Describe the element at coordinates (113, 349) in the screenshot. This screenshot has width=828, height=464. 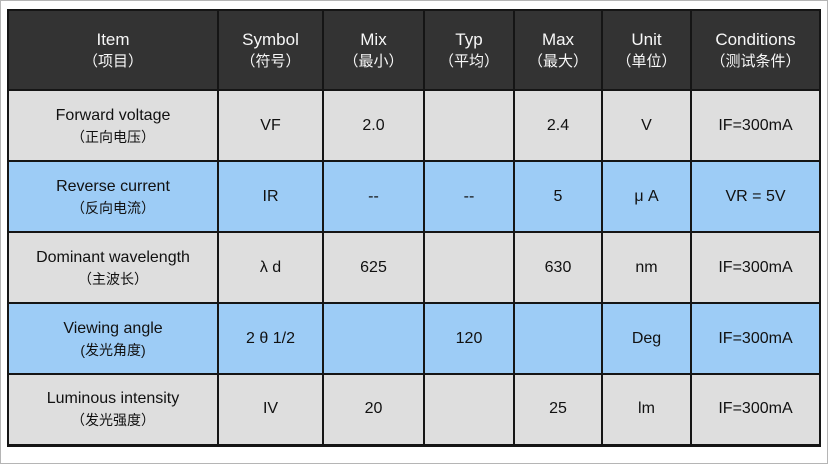
I see `item-name-cn: (发光角度)` at that location.